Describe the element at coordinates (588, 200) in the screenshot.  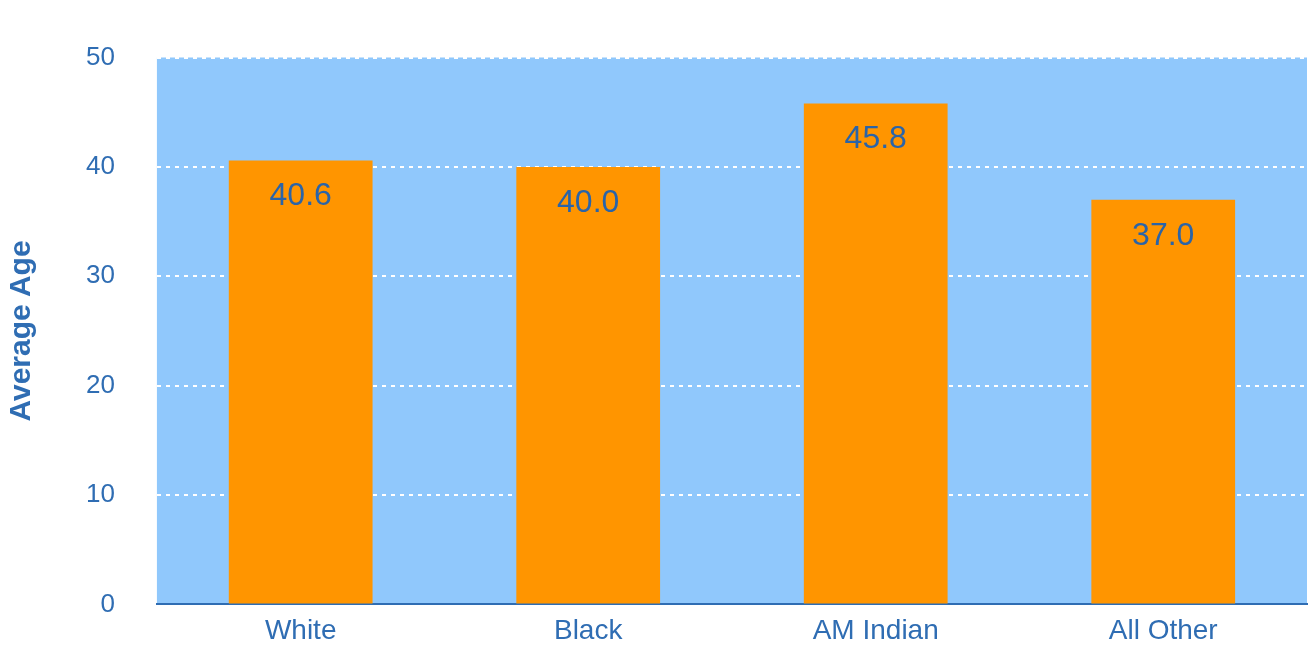
I see `data-label: 40.0` at that location.